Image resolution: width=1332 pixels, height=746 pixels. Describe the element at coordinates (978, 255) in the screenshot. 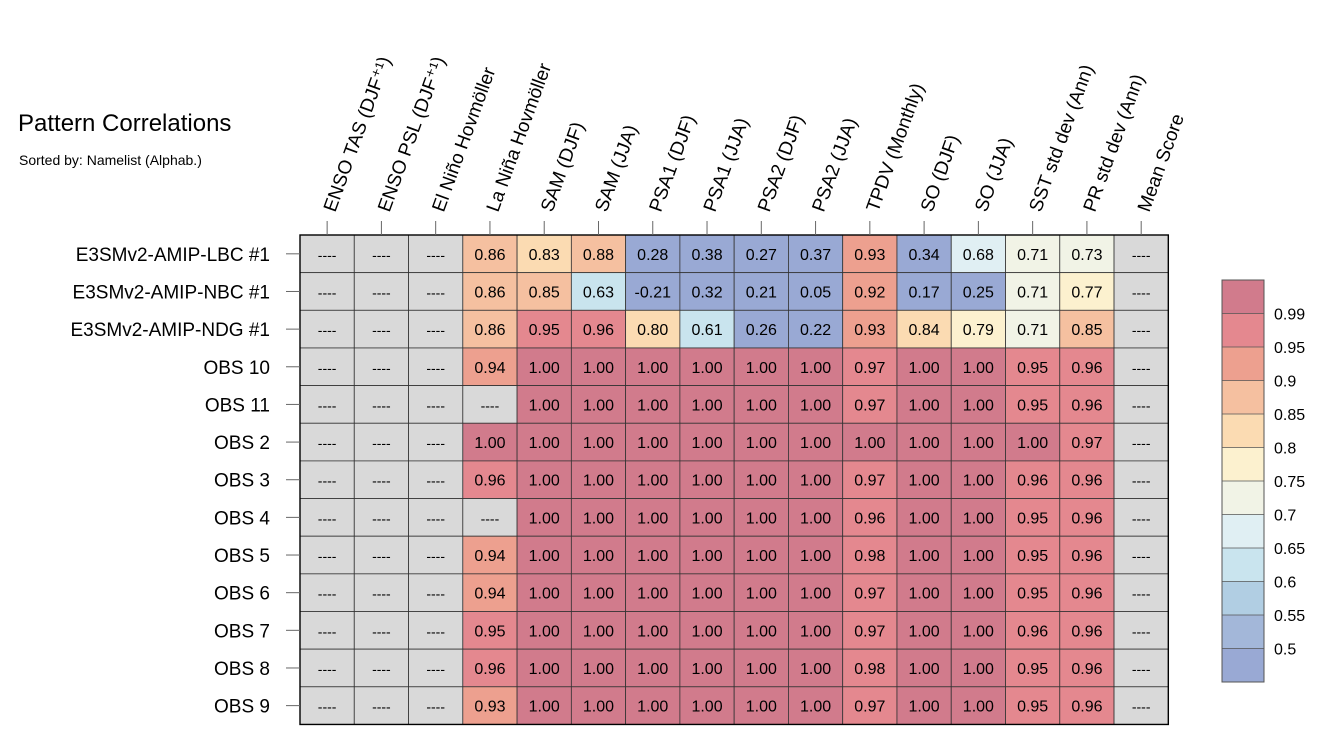

I see `cell-label: 0.68` at that location.